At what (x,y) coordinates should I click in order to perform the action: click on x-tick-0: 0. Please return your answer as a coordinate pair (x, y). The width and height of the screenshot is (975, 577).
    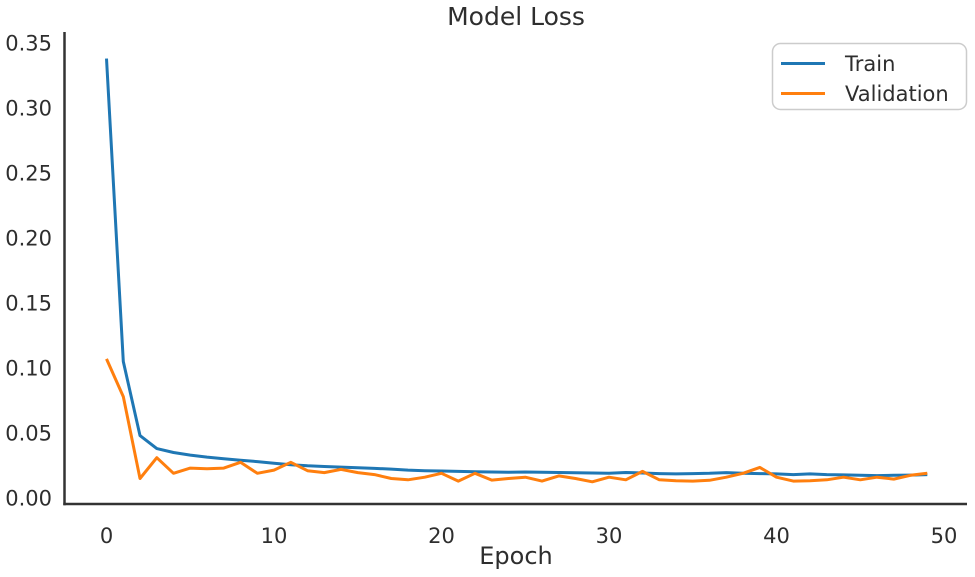
    Looking at the image, I should click on (106, 536).